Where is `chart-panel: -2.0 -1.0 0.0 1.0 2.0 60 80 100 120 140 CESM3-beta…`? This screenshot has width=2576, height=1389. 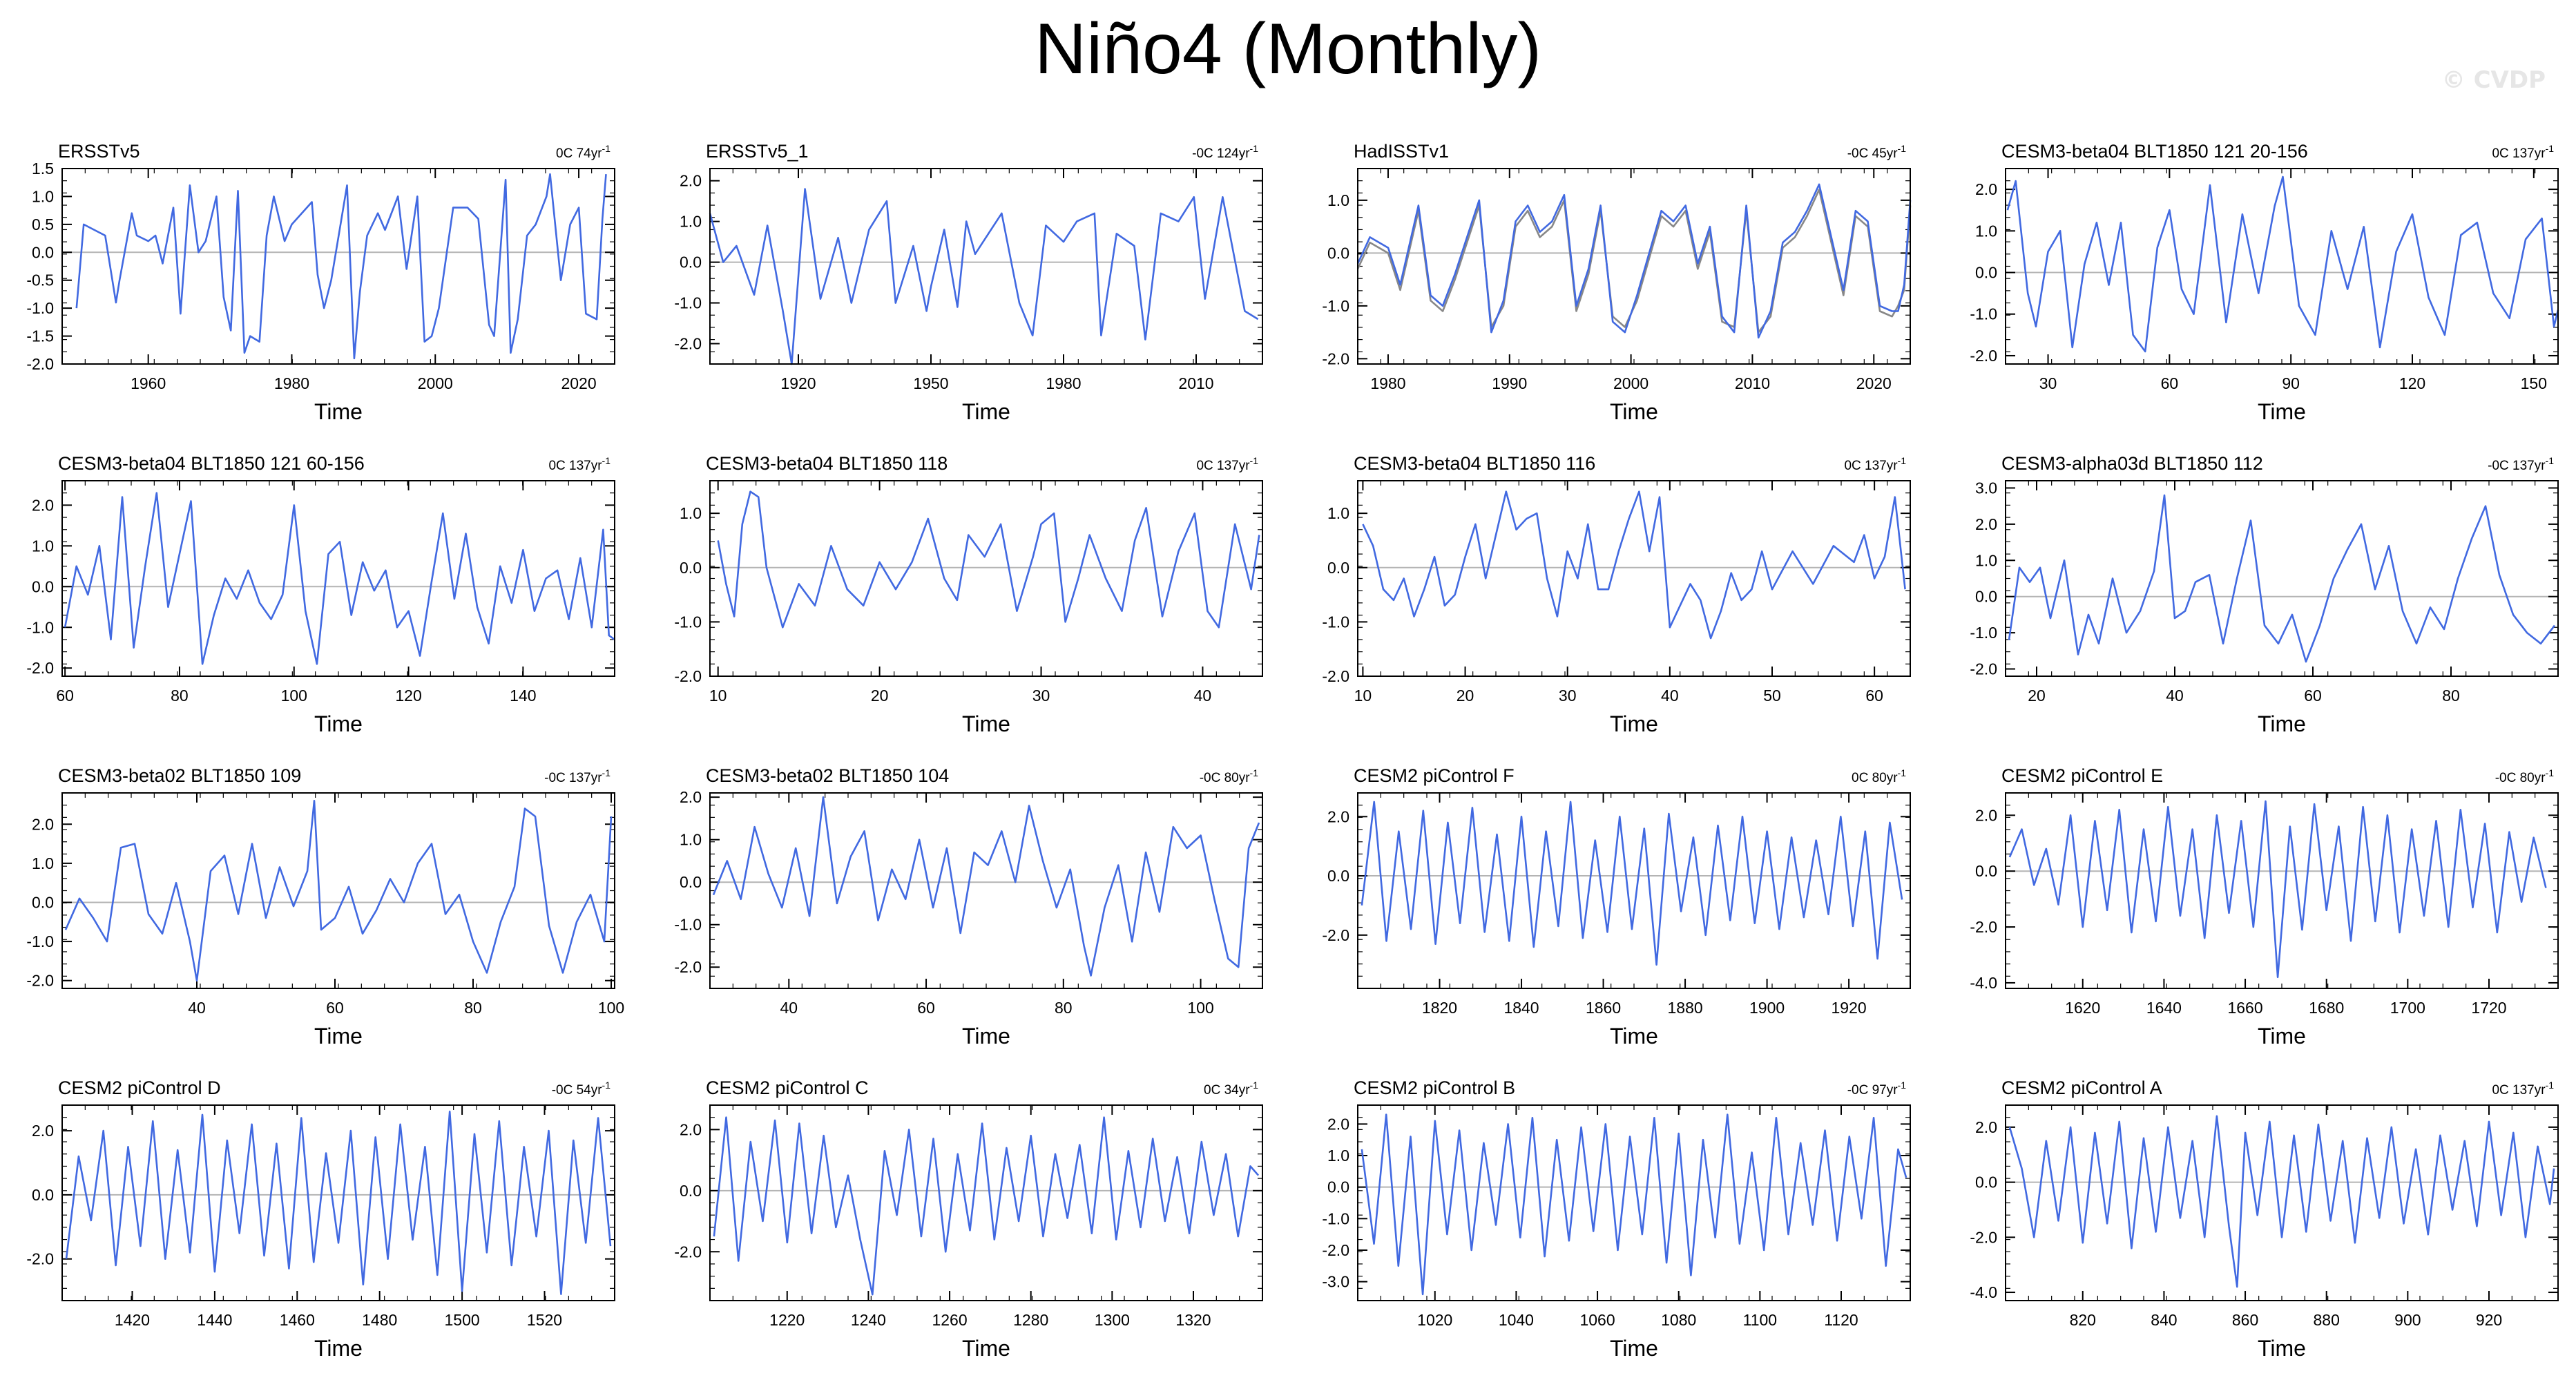
chart-panel: -2.0 -1.0 0.0 1.0 2.0 60 80 100 120 140 CESM3-beta… is located at coordinates (320, 594).